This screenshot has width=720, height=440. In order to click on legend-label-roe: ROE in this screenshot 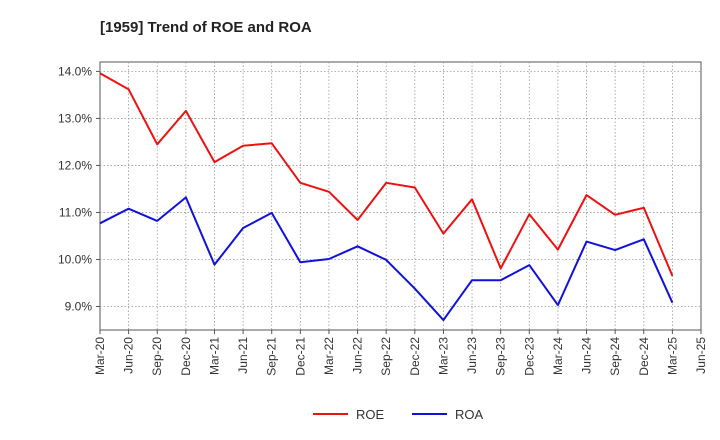, I will do `click(370, 414)`.